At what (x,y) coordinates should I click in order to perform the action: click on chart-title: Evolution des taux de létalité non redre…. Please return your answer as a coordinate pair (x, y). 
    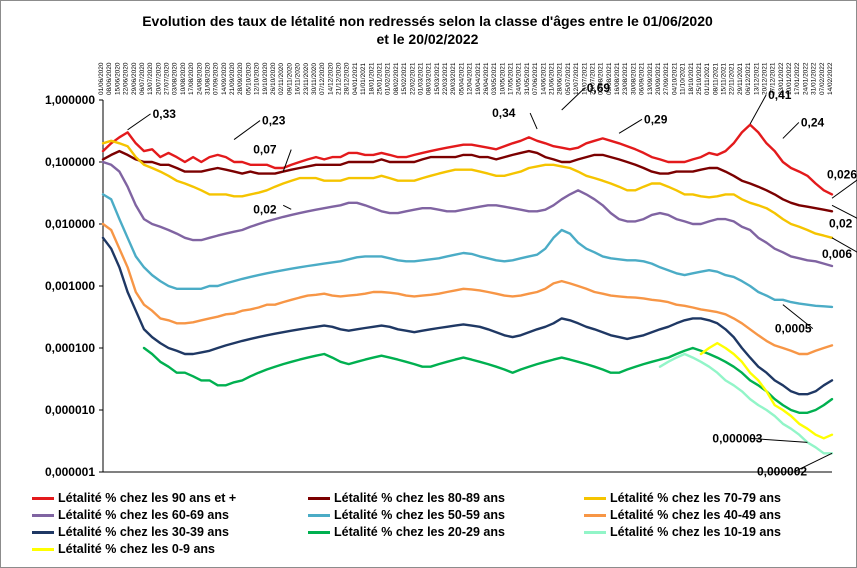
    Looking at the image, I should click on (427, 30).